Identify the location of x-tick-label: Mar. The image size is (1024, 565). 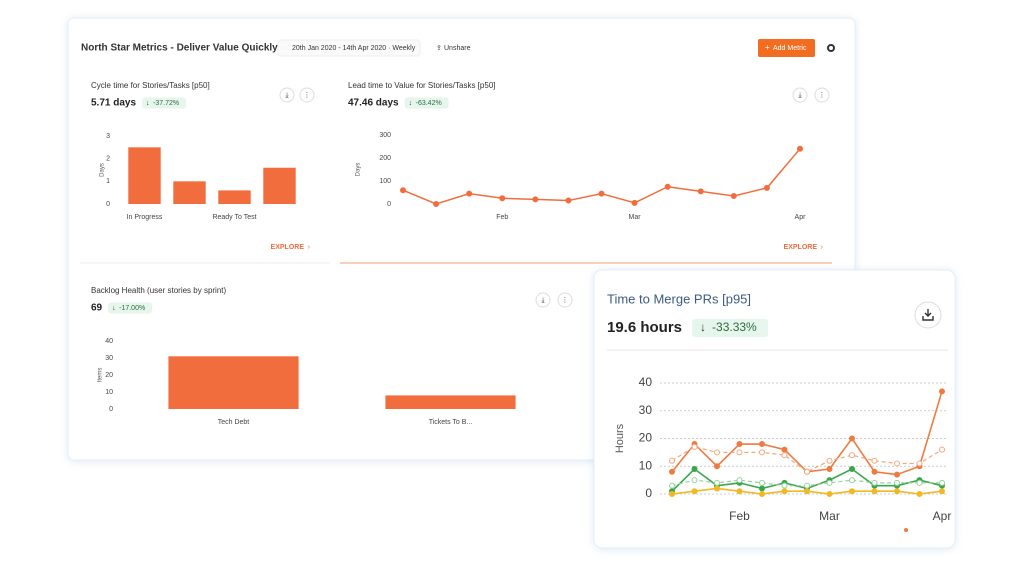
(635, 217).